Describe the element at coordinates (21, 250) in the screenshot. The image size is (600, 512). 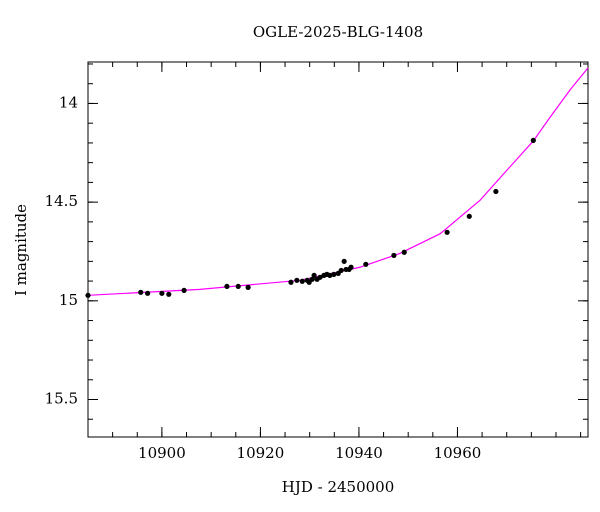
I see `y-axis-label: I magnitude` at that location.